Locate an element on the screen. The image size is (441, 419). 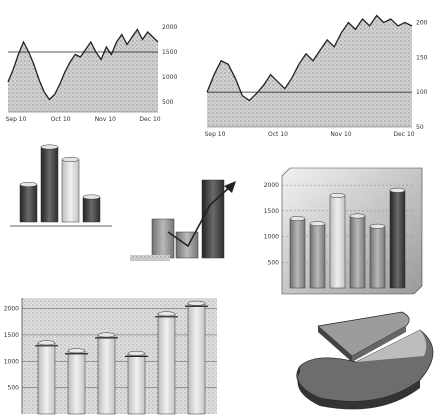
line-chart-2: 50 100 150 200 Sep 10 Oct 10 Nov 10 Dec 10 is located at coordinates (316, 76).